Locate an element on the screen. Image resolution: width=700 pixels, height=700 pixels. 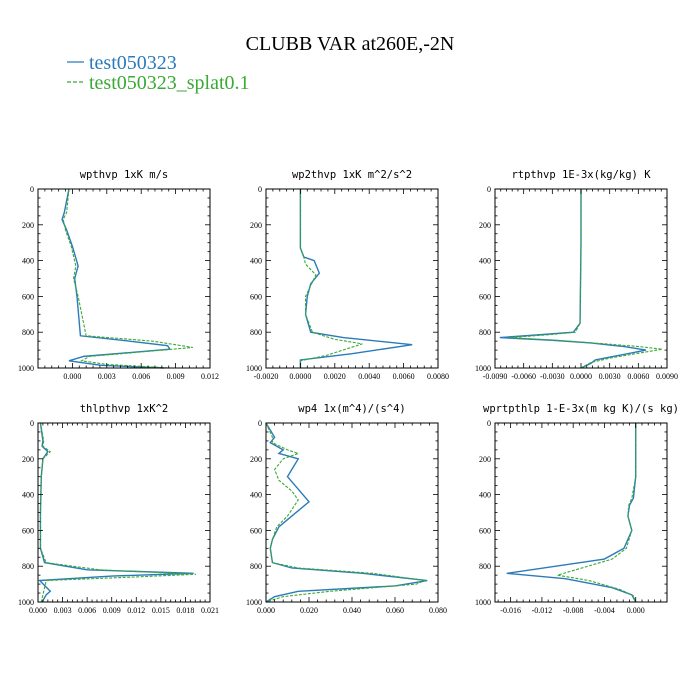
xtick-label-2-5: 0.0060 is located at coordinates (638, 376).